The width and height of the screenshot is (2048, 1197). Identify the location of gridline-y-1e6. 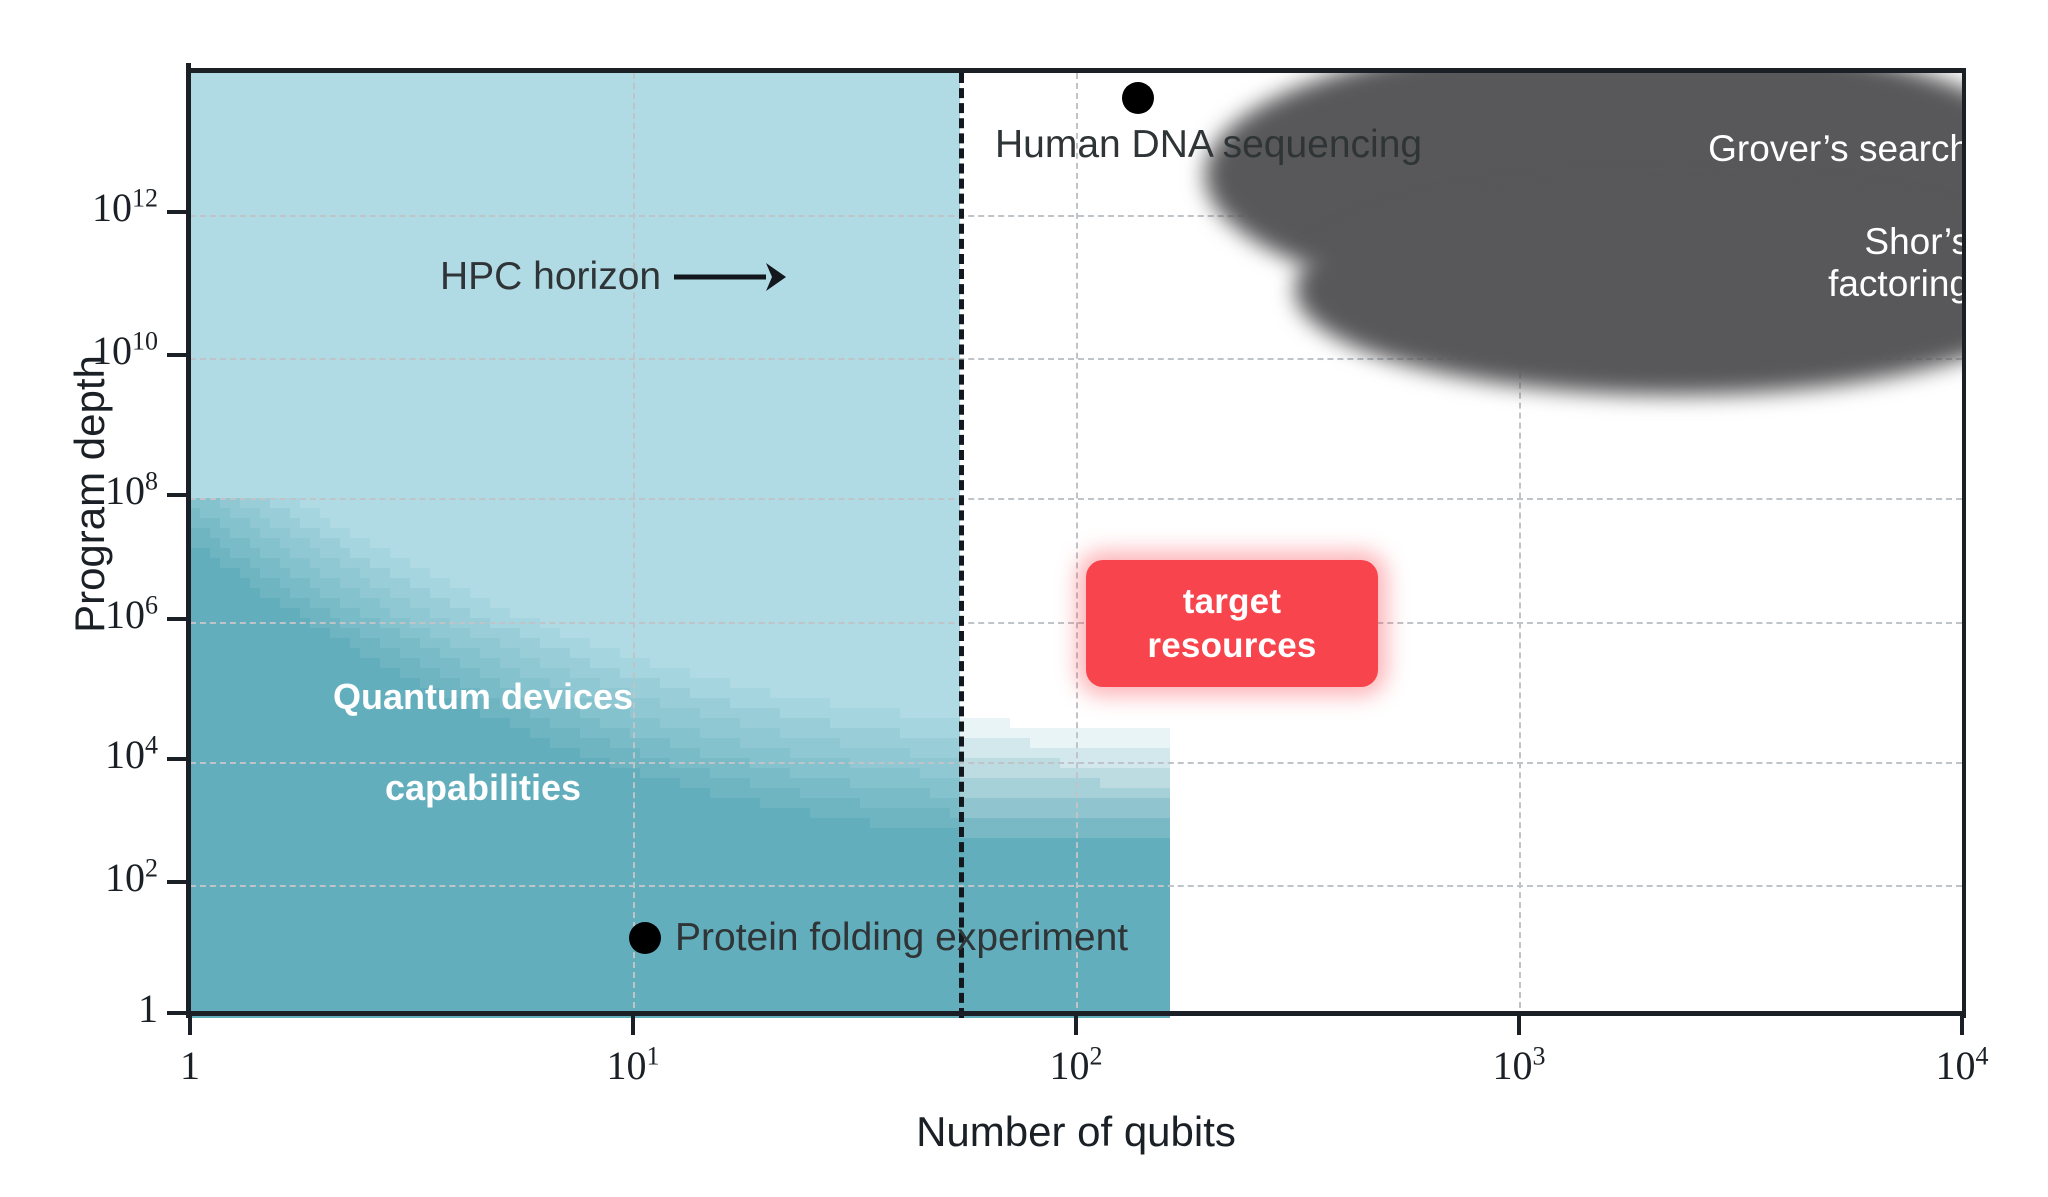
(1076, 623).